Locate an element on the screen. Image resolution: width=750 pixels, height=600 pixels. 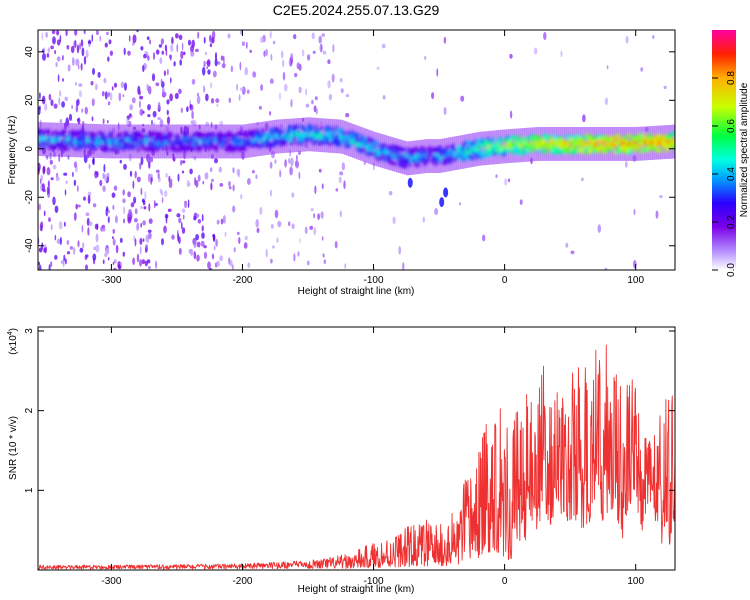
chart-title: C2E5.2024.255.07.13.G29 is located at coordinates (356, 10).